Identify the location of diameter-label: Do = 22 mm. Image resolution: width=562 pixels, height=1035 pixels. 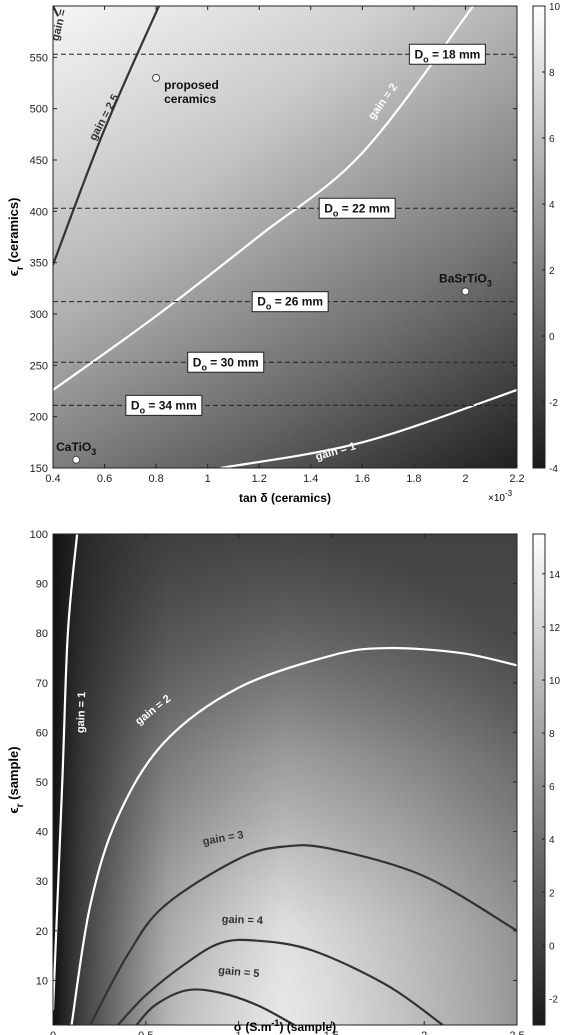
(357, 209).